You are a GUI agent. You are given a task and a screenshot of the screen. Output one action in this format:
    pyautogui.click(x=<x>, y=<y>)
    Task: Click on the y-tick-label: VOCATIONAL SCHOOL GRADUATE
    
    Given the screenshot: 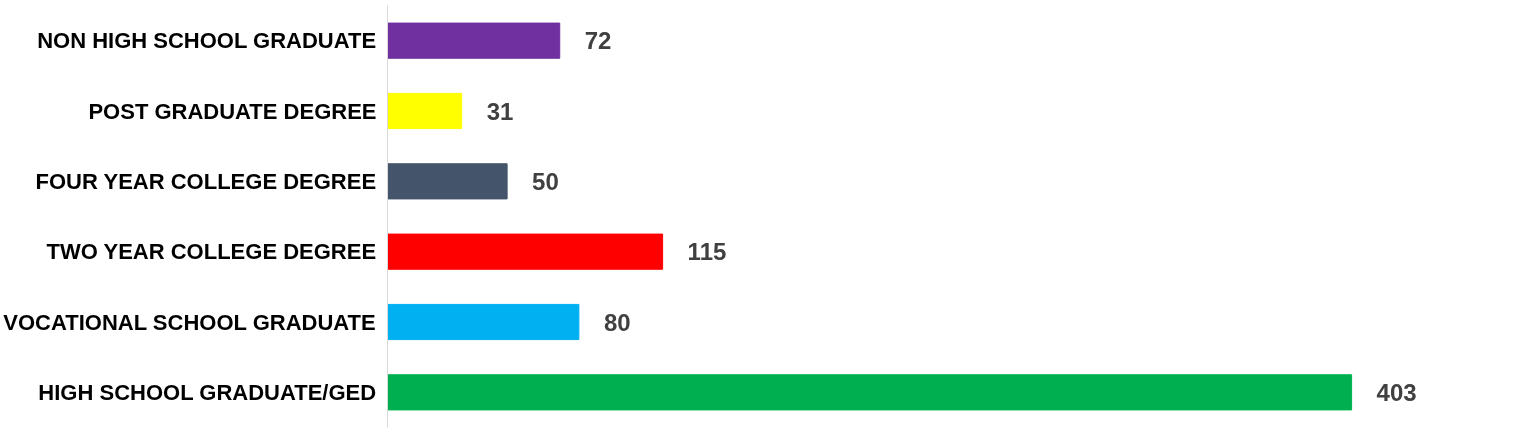 What is the action you would take?
    pyautogui.click(x=189, y=322)
    